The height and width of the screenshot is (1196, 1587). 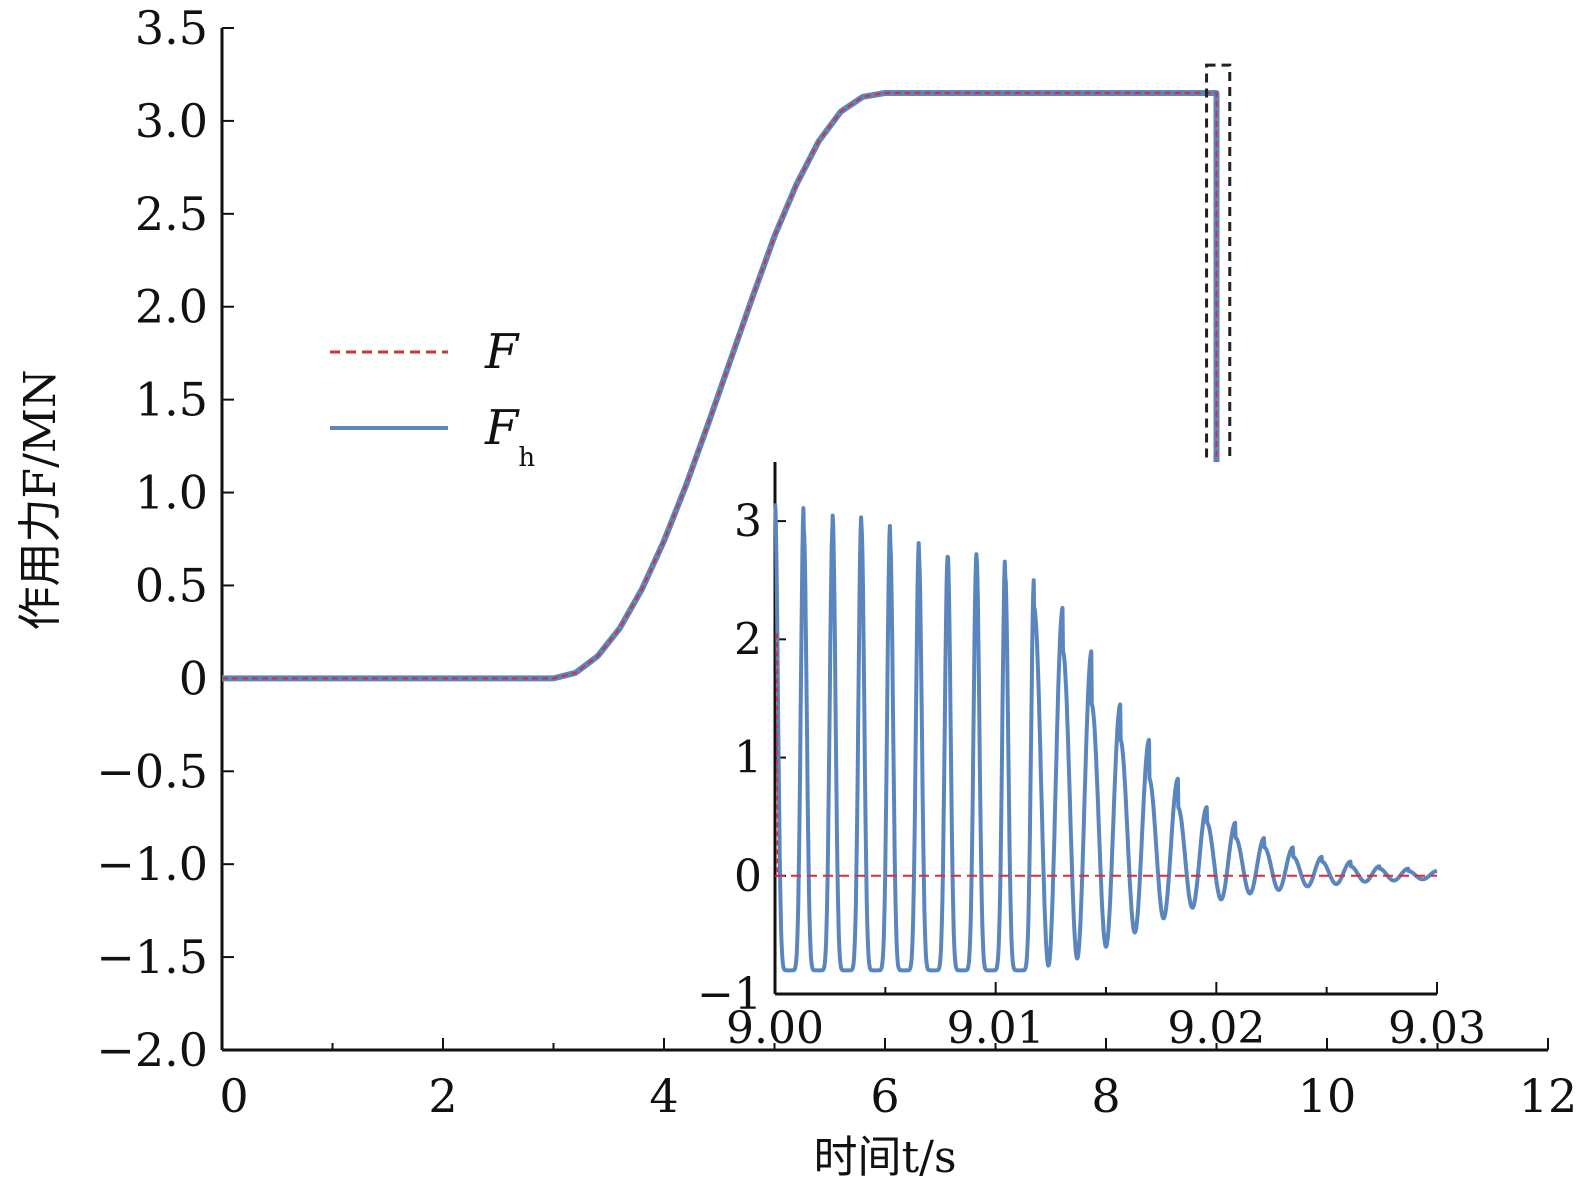 I want to click on x-axis-title: 时间t/s, so click(x=884, y=1157).